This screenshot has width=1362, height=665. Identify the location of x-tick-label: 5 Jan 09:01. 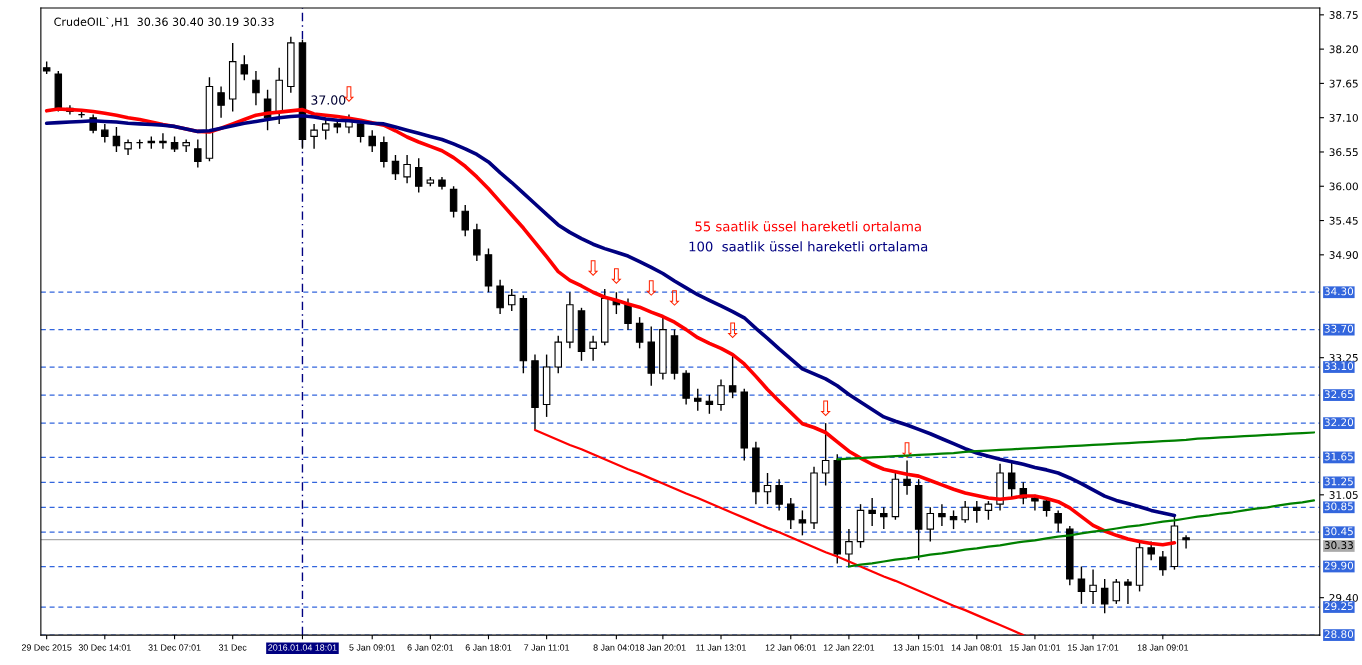
(372, 647).